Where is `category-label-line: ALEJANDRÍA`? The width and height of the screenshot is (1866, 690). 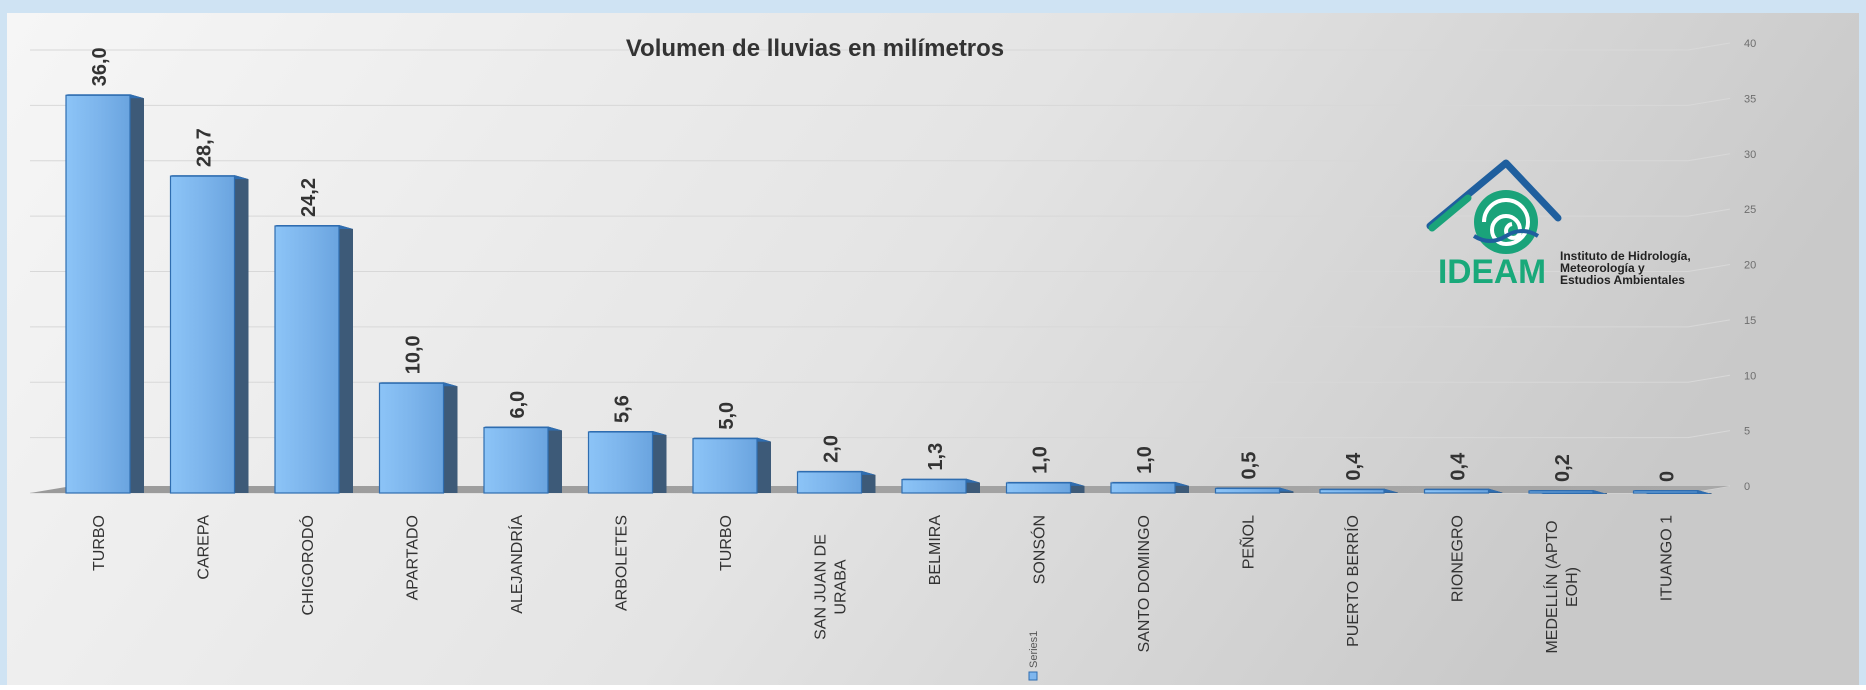 category-label-line: ALEJANDRÍA is located at coordinates (516, 564).